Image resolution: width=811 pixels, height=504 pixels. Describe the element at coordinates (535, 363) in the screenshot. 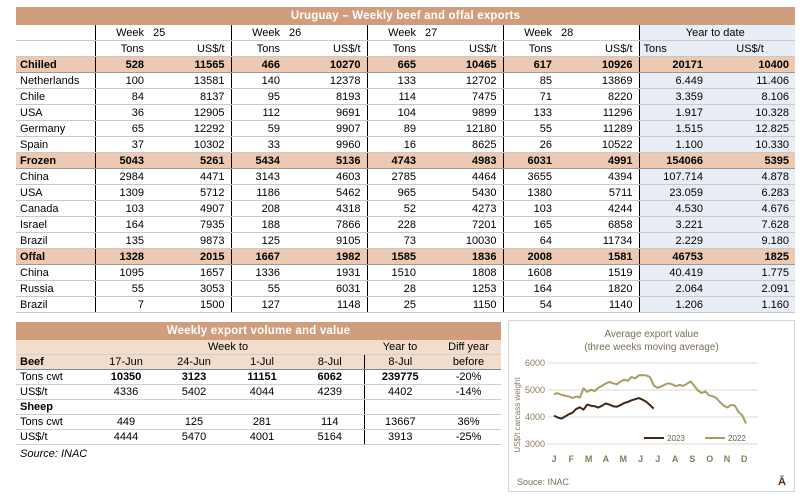

I see `svg-text: 6000` at that location.